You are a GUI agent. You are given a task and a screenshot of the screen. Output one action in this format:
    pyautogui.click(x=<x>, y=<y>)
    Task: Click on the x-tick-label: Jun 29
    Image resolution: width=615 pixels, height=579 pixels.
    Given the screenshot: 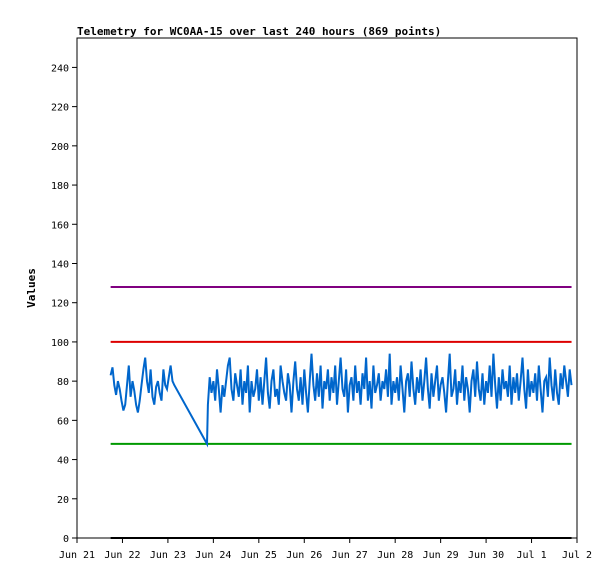 What is the action you would take?
    pyautogui.click(x=441, y=555)
    